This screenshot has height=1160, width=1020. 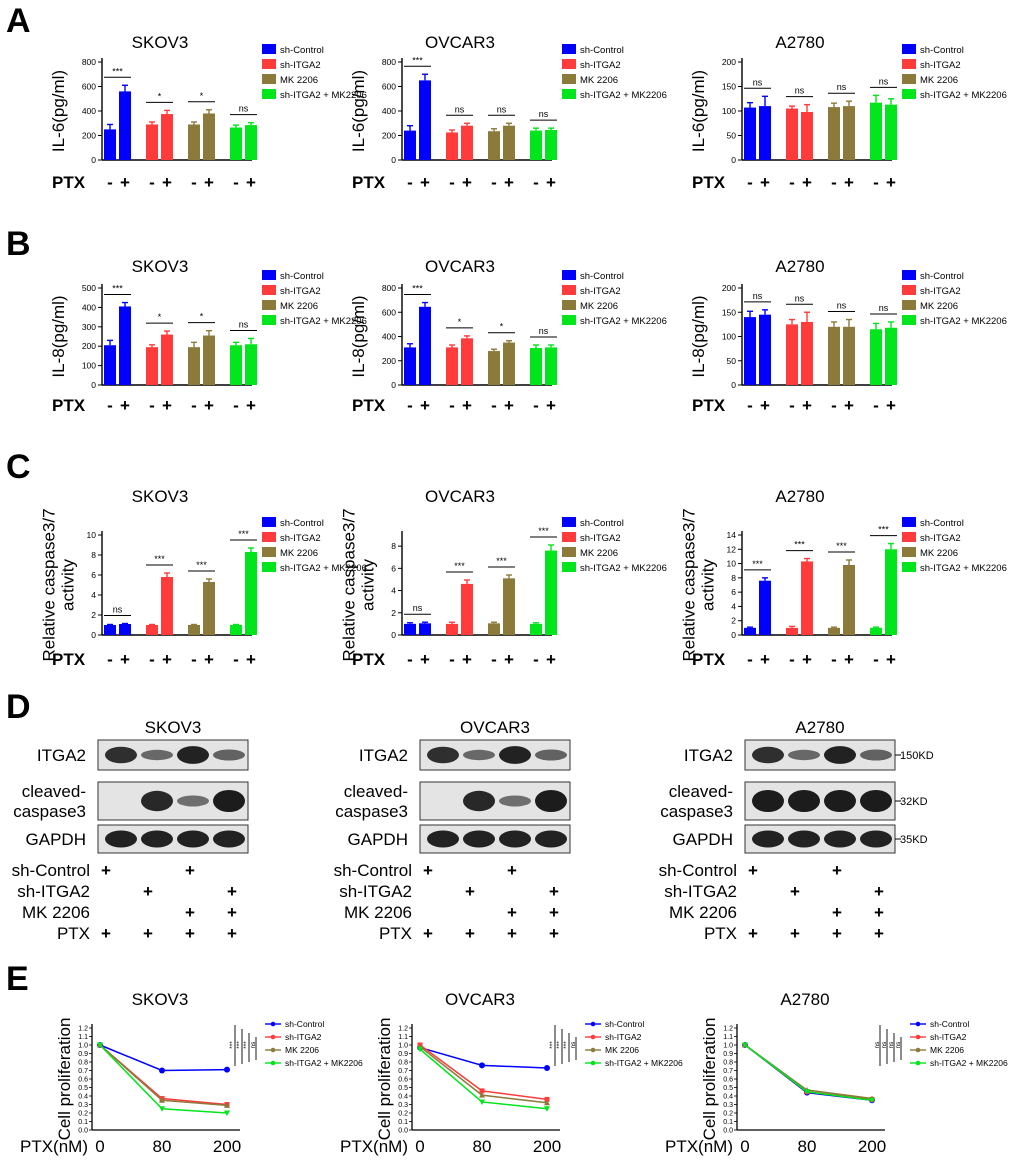 What do you see at coordinates (701, 791) in the screenshot?
I see `blot-row-label: cleaved-` at bounding box center [701, 791].